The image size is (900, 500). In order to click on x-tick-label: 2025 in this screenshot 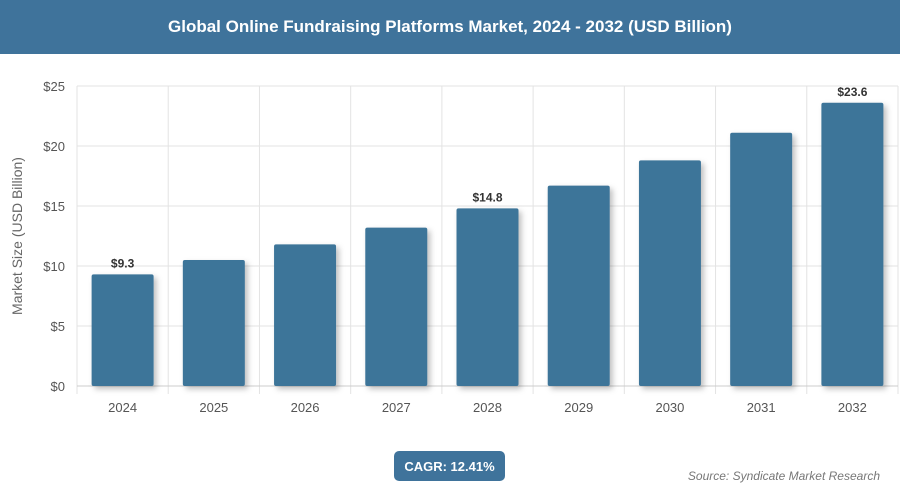, I will do `click(213, 407)`.